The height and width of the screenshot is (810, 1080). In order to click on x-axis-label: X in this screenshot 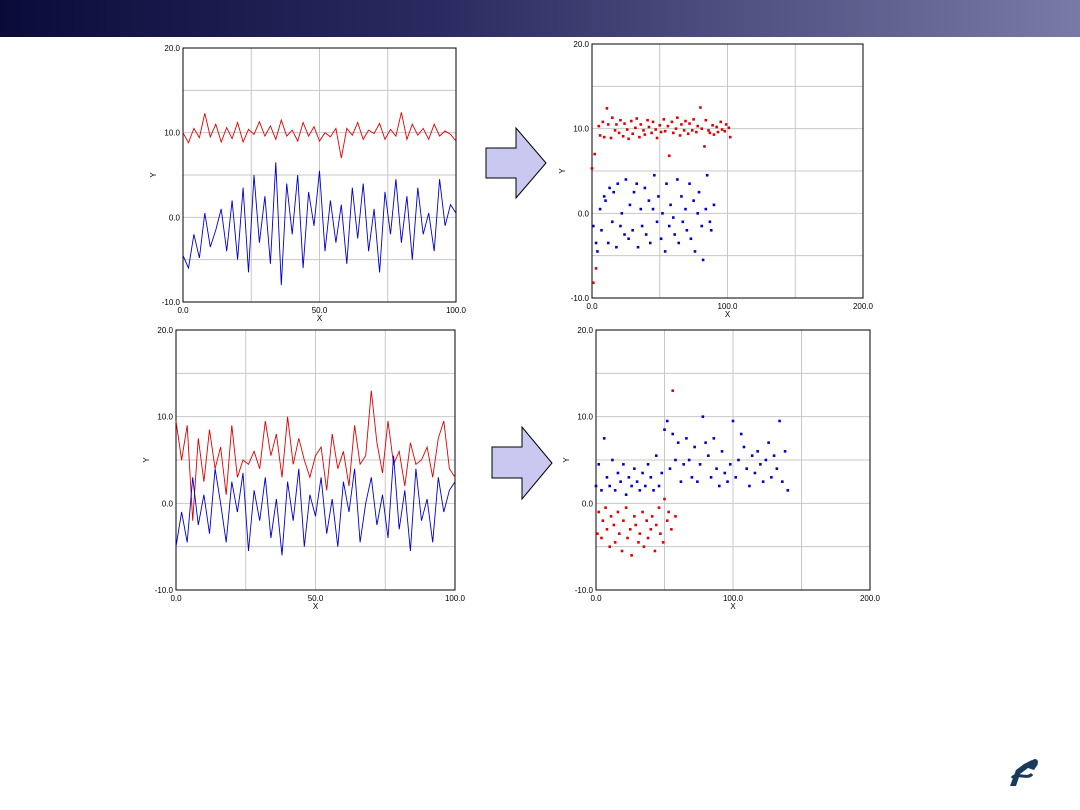, I will do `click(316, 606)`.